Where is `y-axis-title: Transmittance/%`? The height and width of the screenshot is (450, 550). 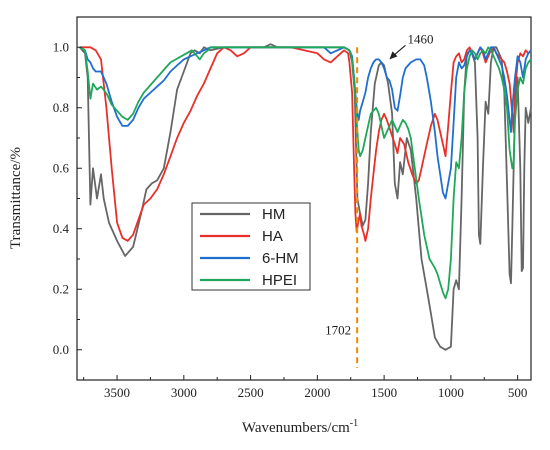 y-axis-title: Transmittance/% is located at coordinates (16, 198).